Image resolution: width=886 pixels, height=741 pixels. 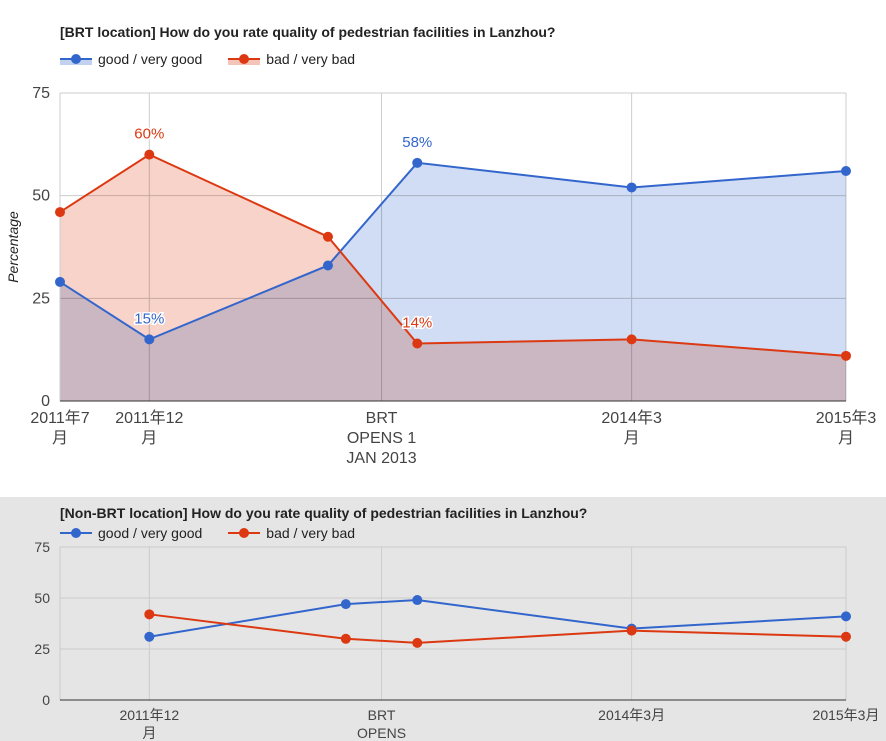 What do you see at coordinates (216, 59) in the screenshot?
I see `chart-legend: good / very good bad / very bad` at bounding box center [216, 59].